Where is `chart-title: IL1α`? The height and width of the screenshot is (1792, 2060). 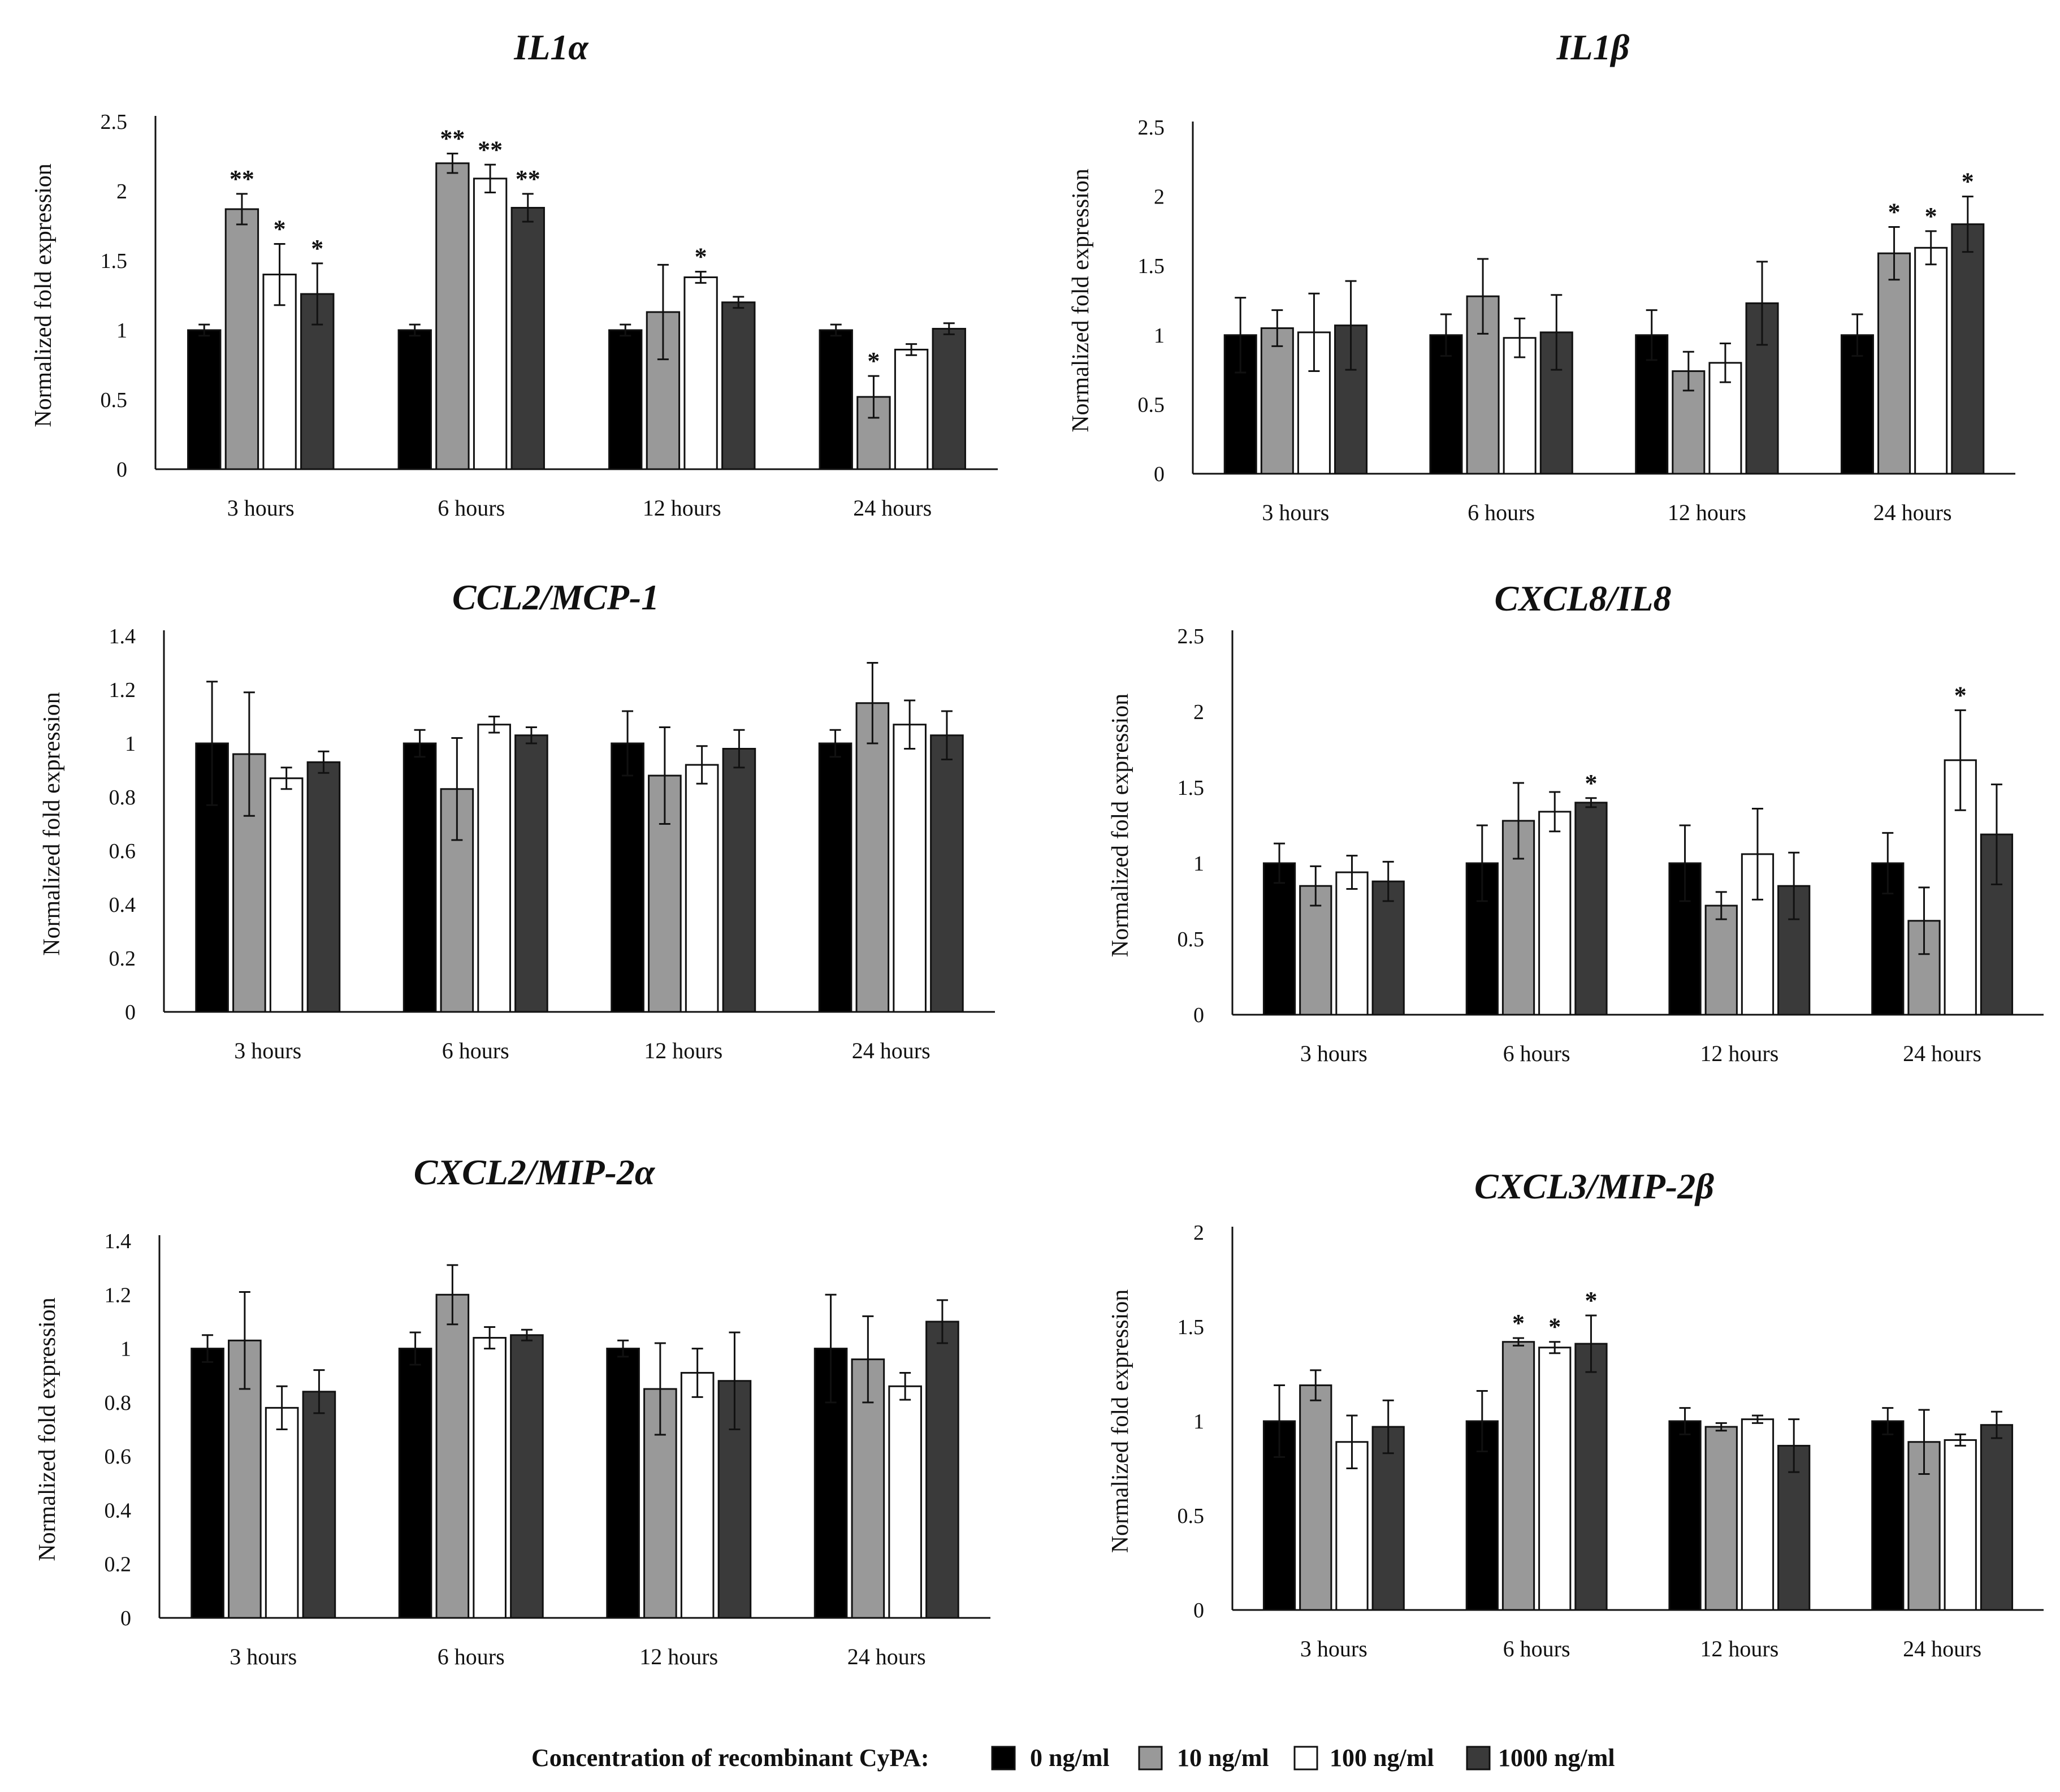 chart-title: IL1α is located at coordinates (551, 47).